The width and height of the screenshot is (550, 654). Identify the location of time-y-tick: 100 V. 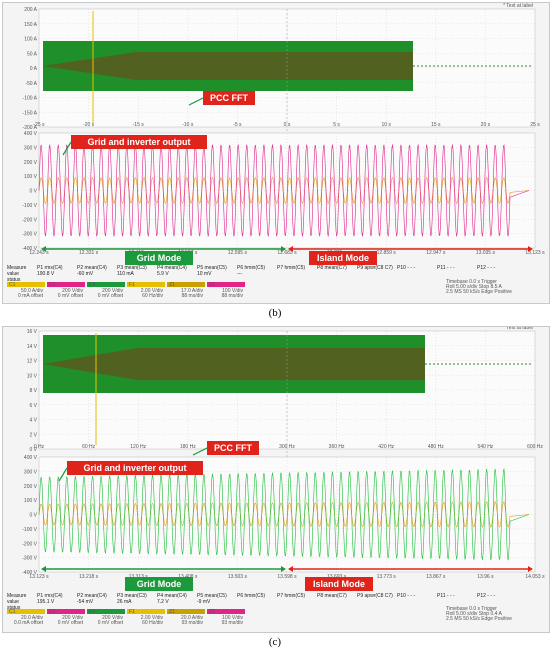
(31, 177).